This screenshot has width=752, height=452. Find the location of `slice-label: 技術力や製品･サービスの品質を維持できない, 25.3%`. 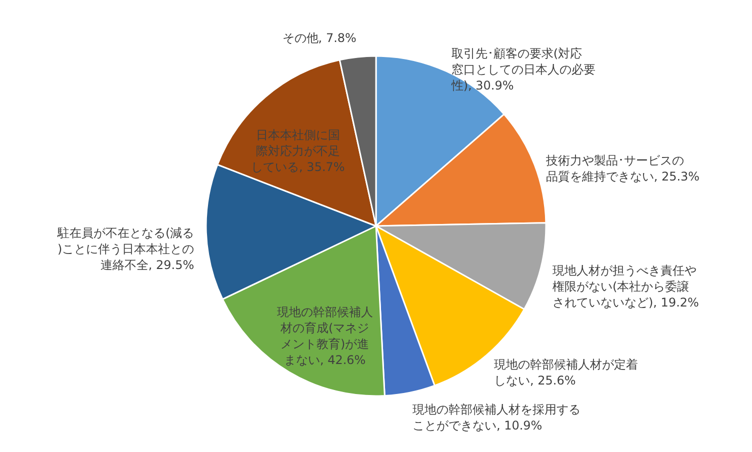

slice-label: 技術力や製品･サービスの品質を維持できない, 25.3% is located at coordinates (622, 169).